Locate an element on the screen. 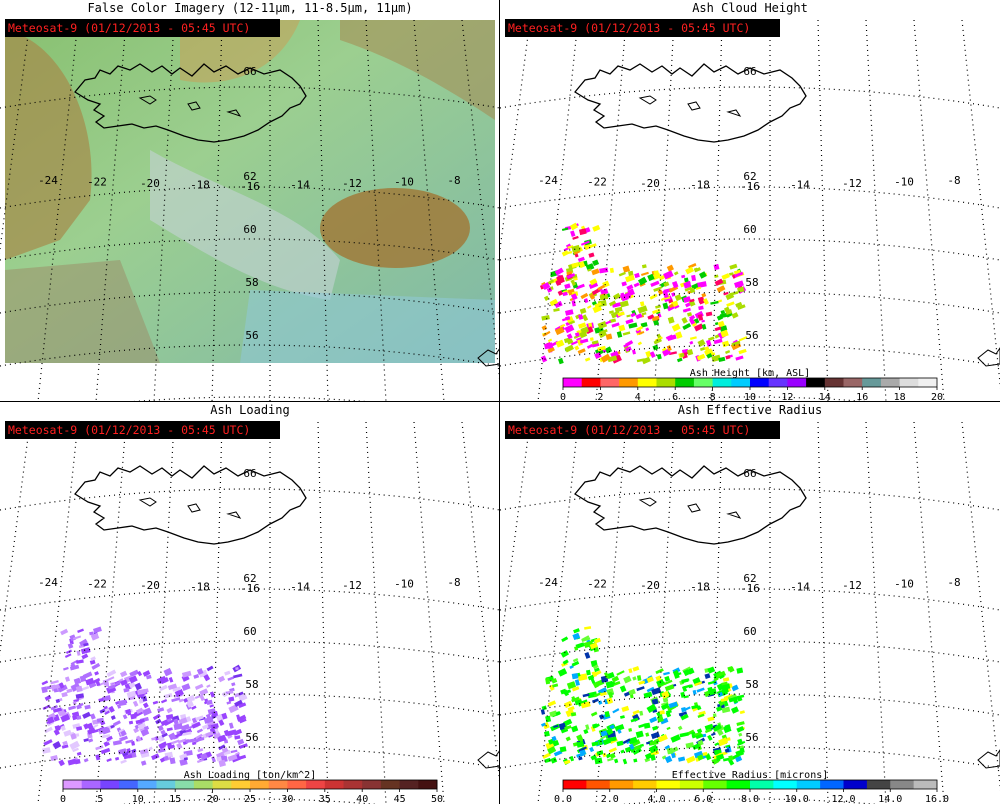 This screenshot has height=804, width=1000. colorbar-tick-label: 50 is located at coordinates (437, 799).